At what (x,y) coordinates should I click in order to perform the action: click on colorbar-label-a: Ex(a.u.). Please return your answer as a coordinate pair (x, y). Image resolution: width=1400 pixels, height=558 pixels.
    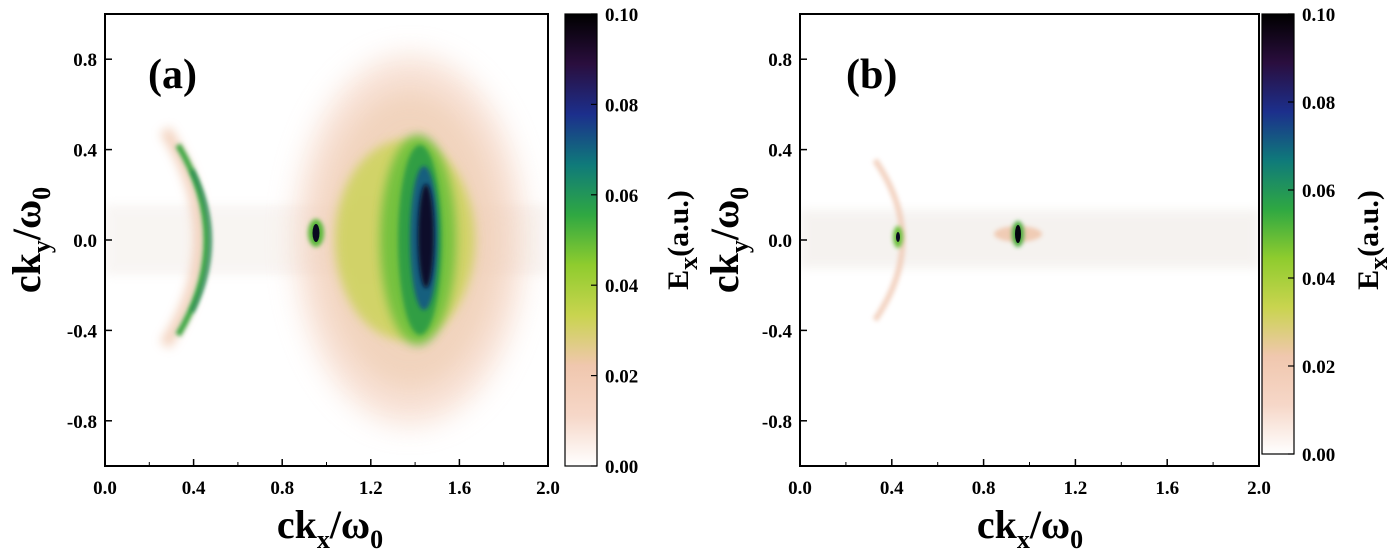
    Looking at the image, I should click on (682, 240).